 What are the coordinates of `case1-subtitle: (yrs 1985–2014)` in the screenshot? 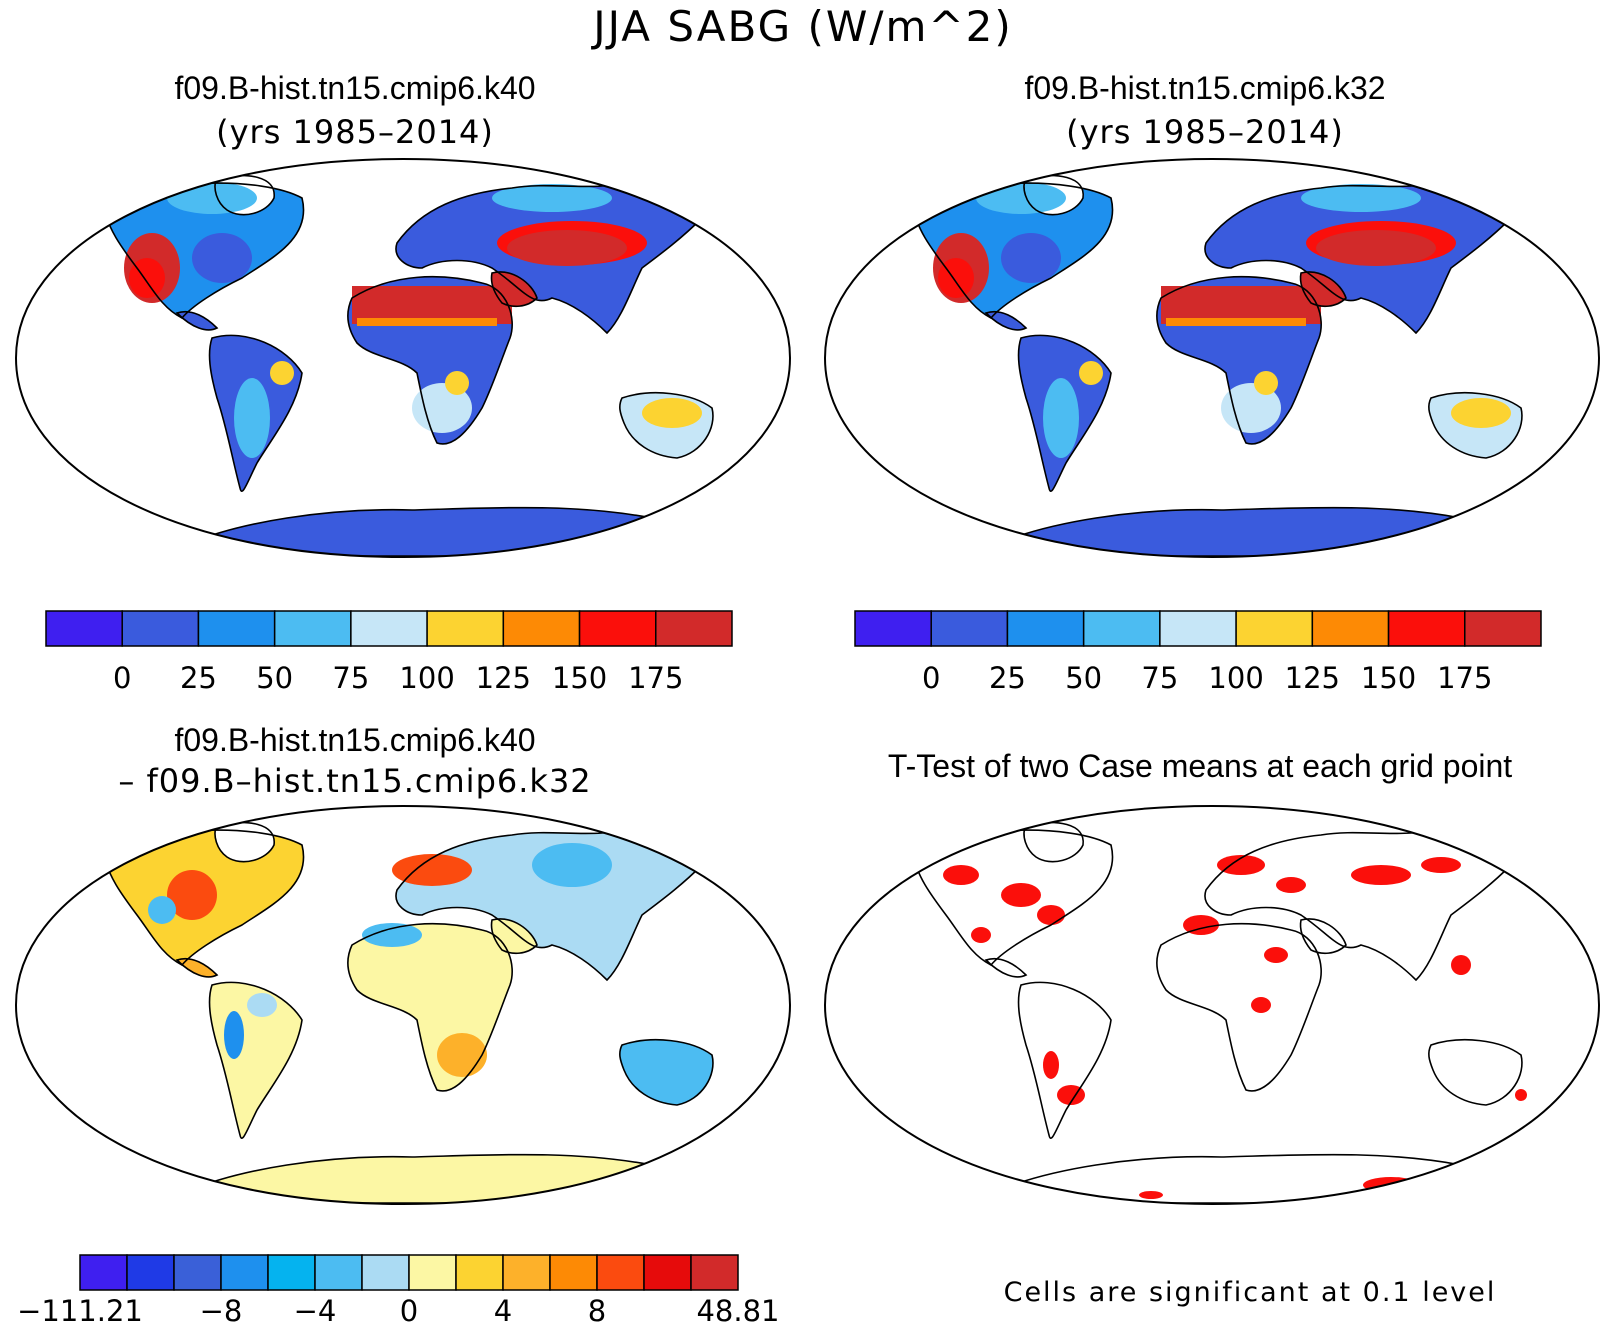 It's located at (355, 132).